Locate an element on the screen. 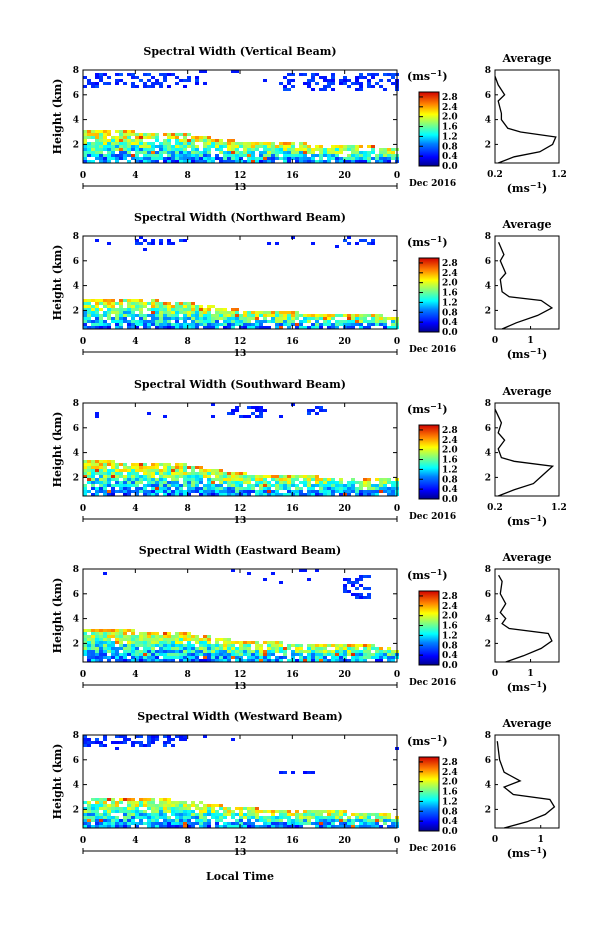  panel-2-xtick-label: 4 is located at coordinates (135, 509).